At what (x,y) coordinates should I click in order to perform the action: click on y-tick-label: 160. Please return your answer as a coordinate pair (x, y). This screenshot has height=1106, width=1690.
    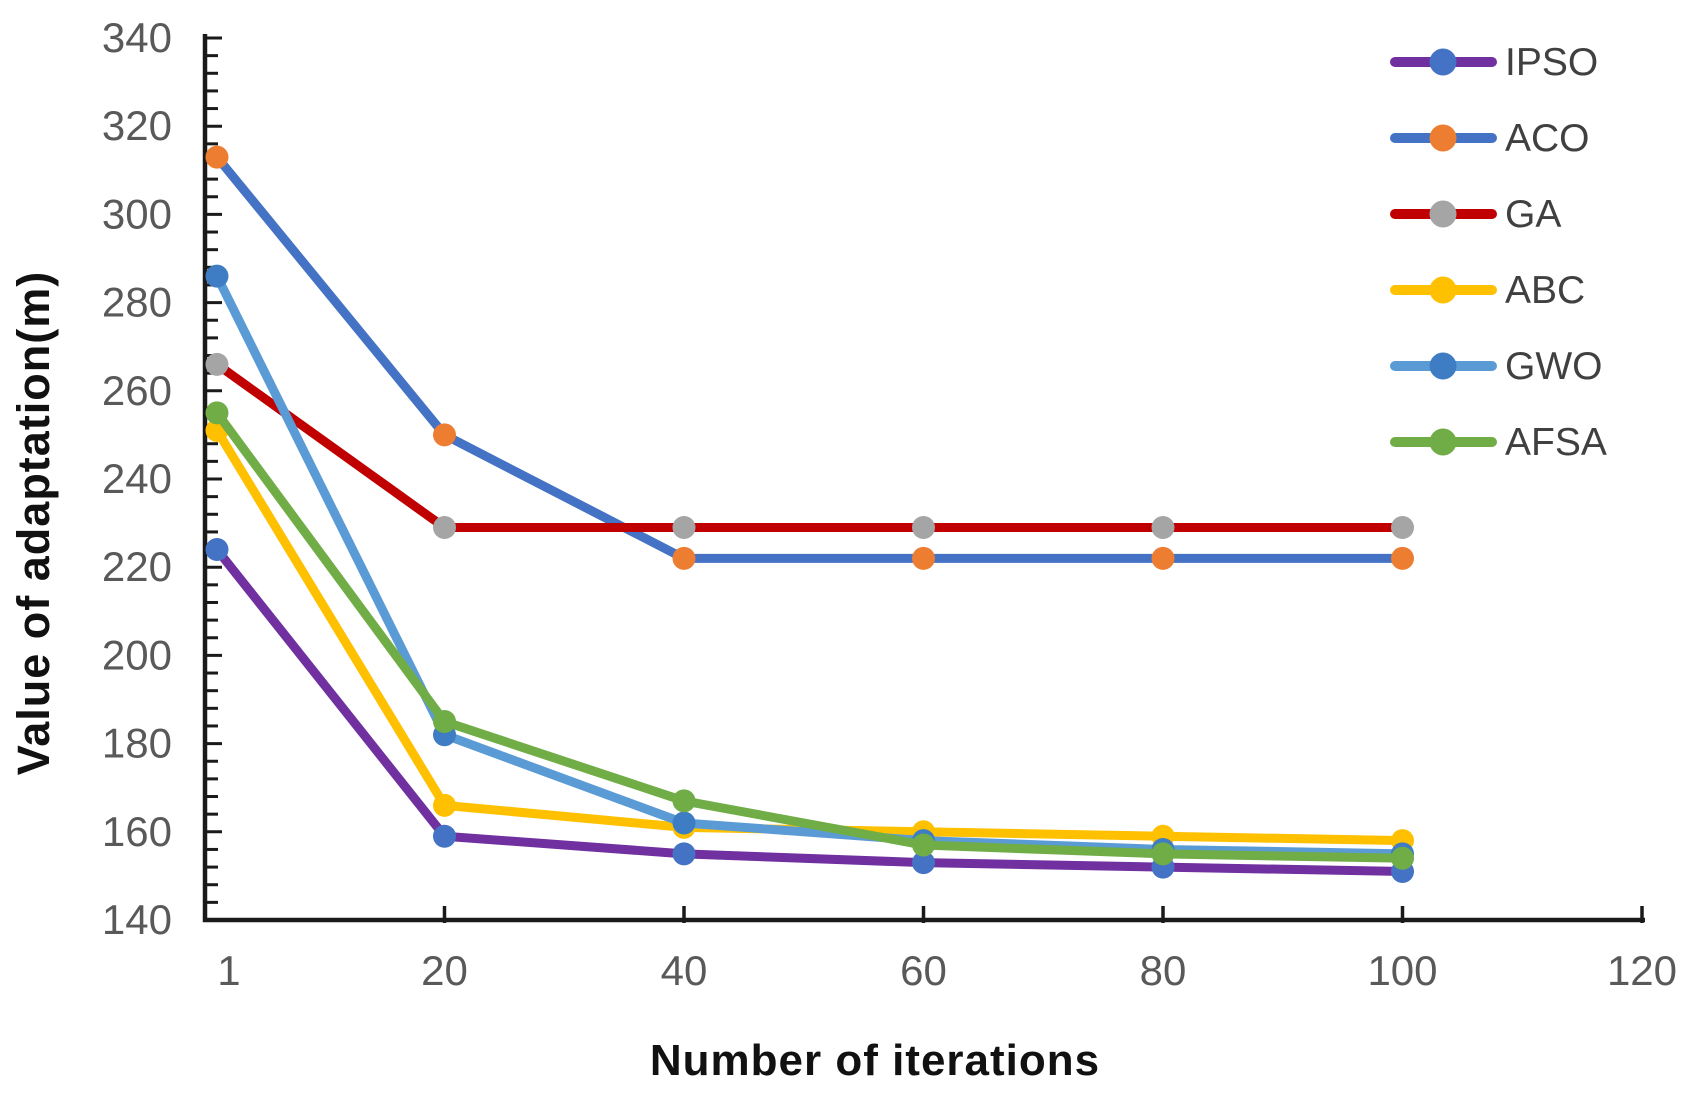
    Looking at the image, I should click on (137, 831).